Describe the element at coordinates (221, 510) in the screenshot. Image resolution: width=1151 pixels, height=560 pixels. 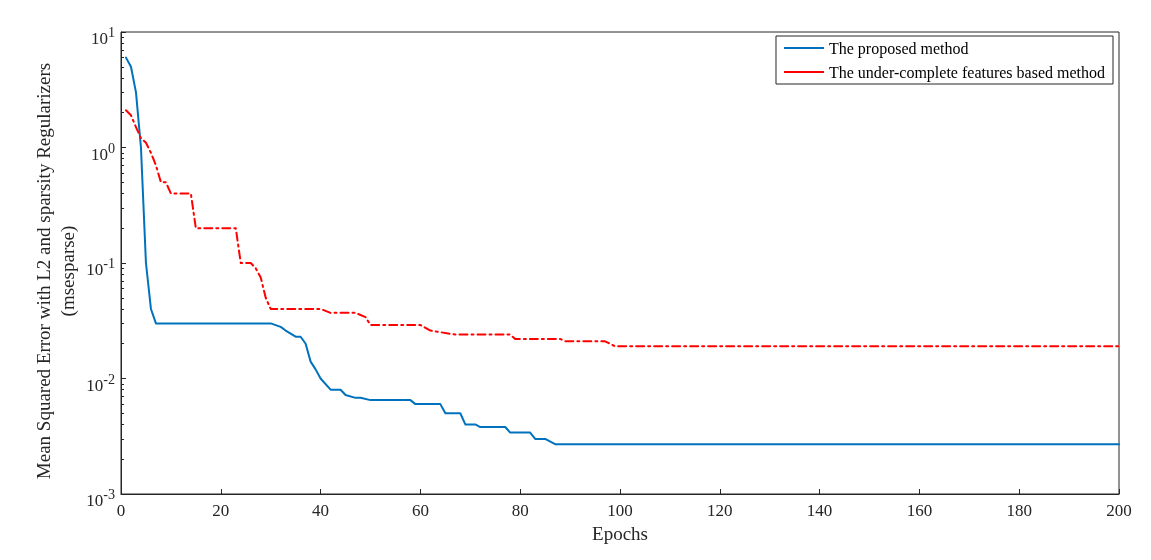
I see `x-tick-label: 20` at that location.